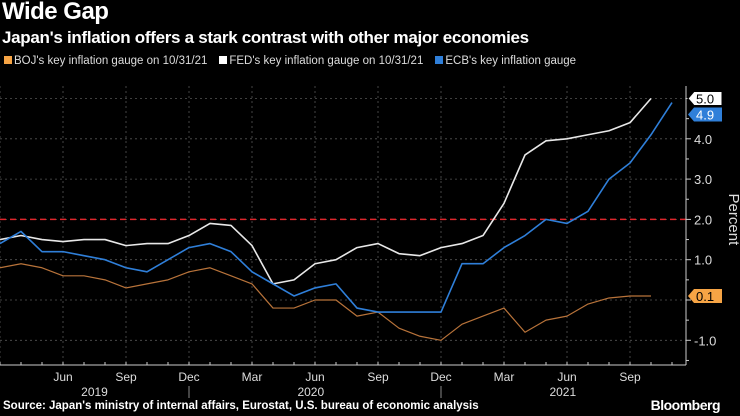  I want to click on end-label-fed: 5.0, so click(705, 99).